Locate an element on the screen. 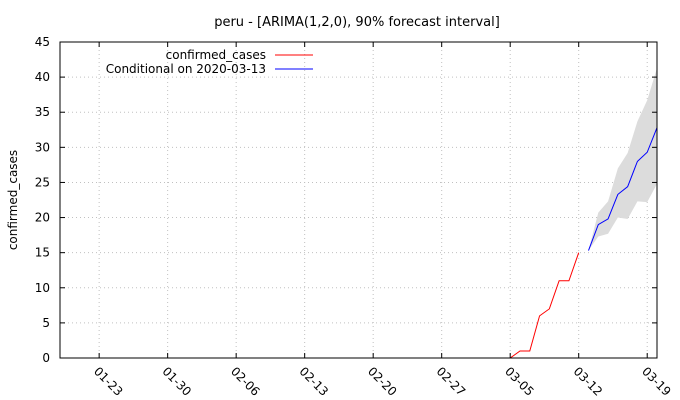 The width and height of the screenshot is (680, 400). forecast-interval-area is located at coordinates (622, 159).